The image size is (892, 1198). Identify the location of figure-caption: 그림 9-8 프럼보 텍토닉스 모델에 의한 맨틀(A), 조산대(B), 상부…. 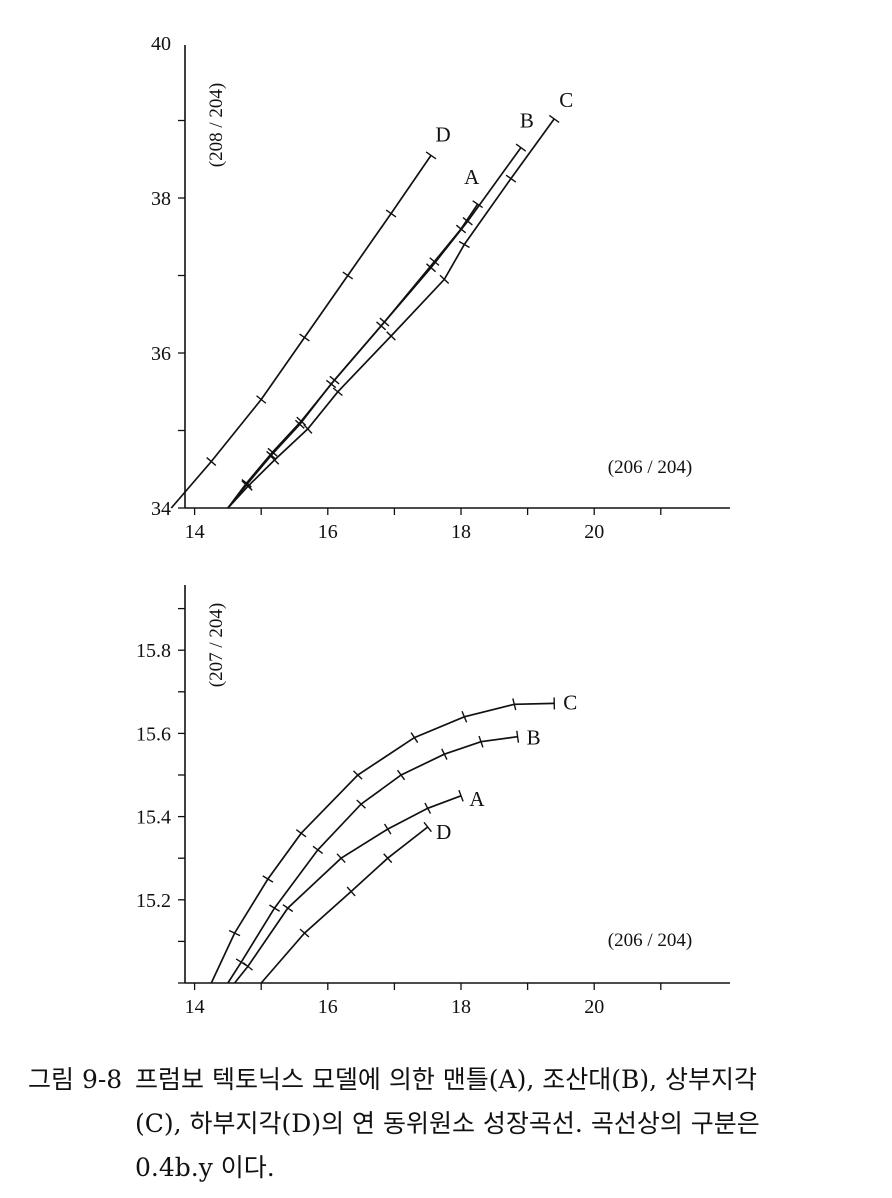
(448, 1124).